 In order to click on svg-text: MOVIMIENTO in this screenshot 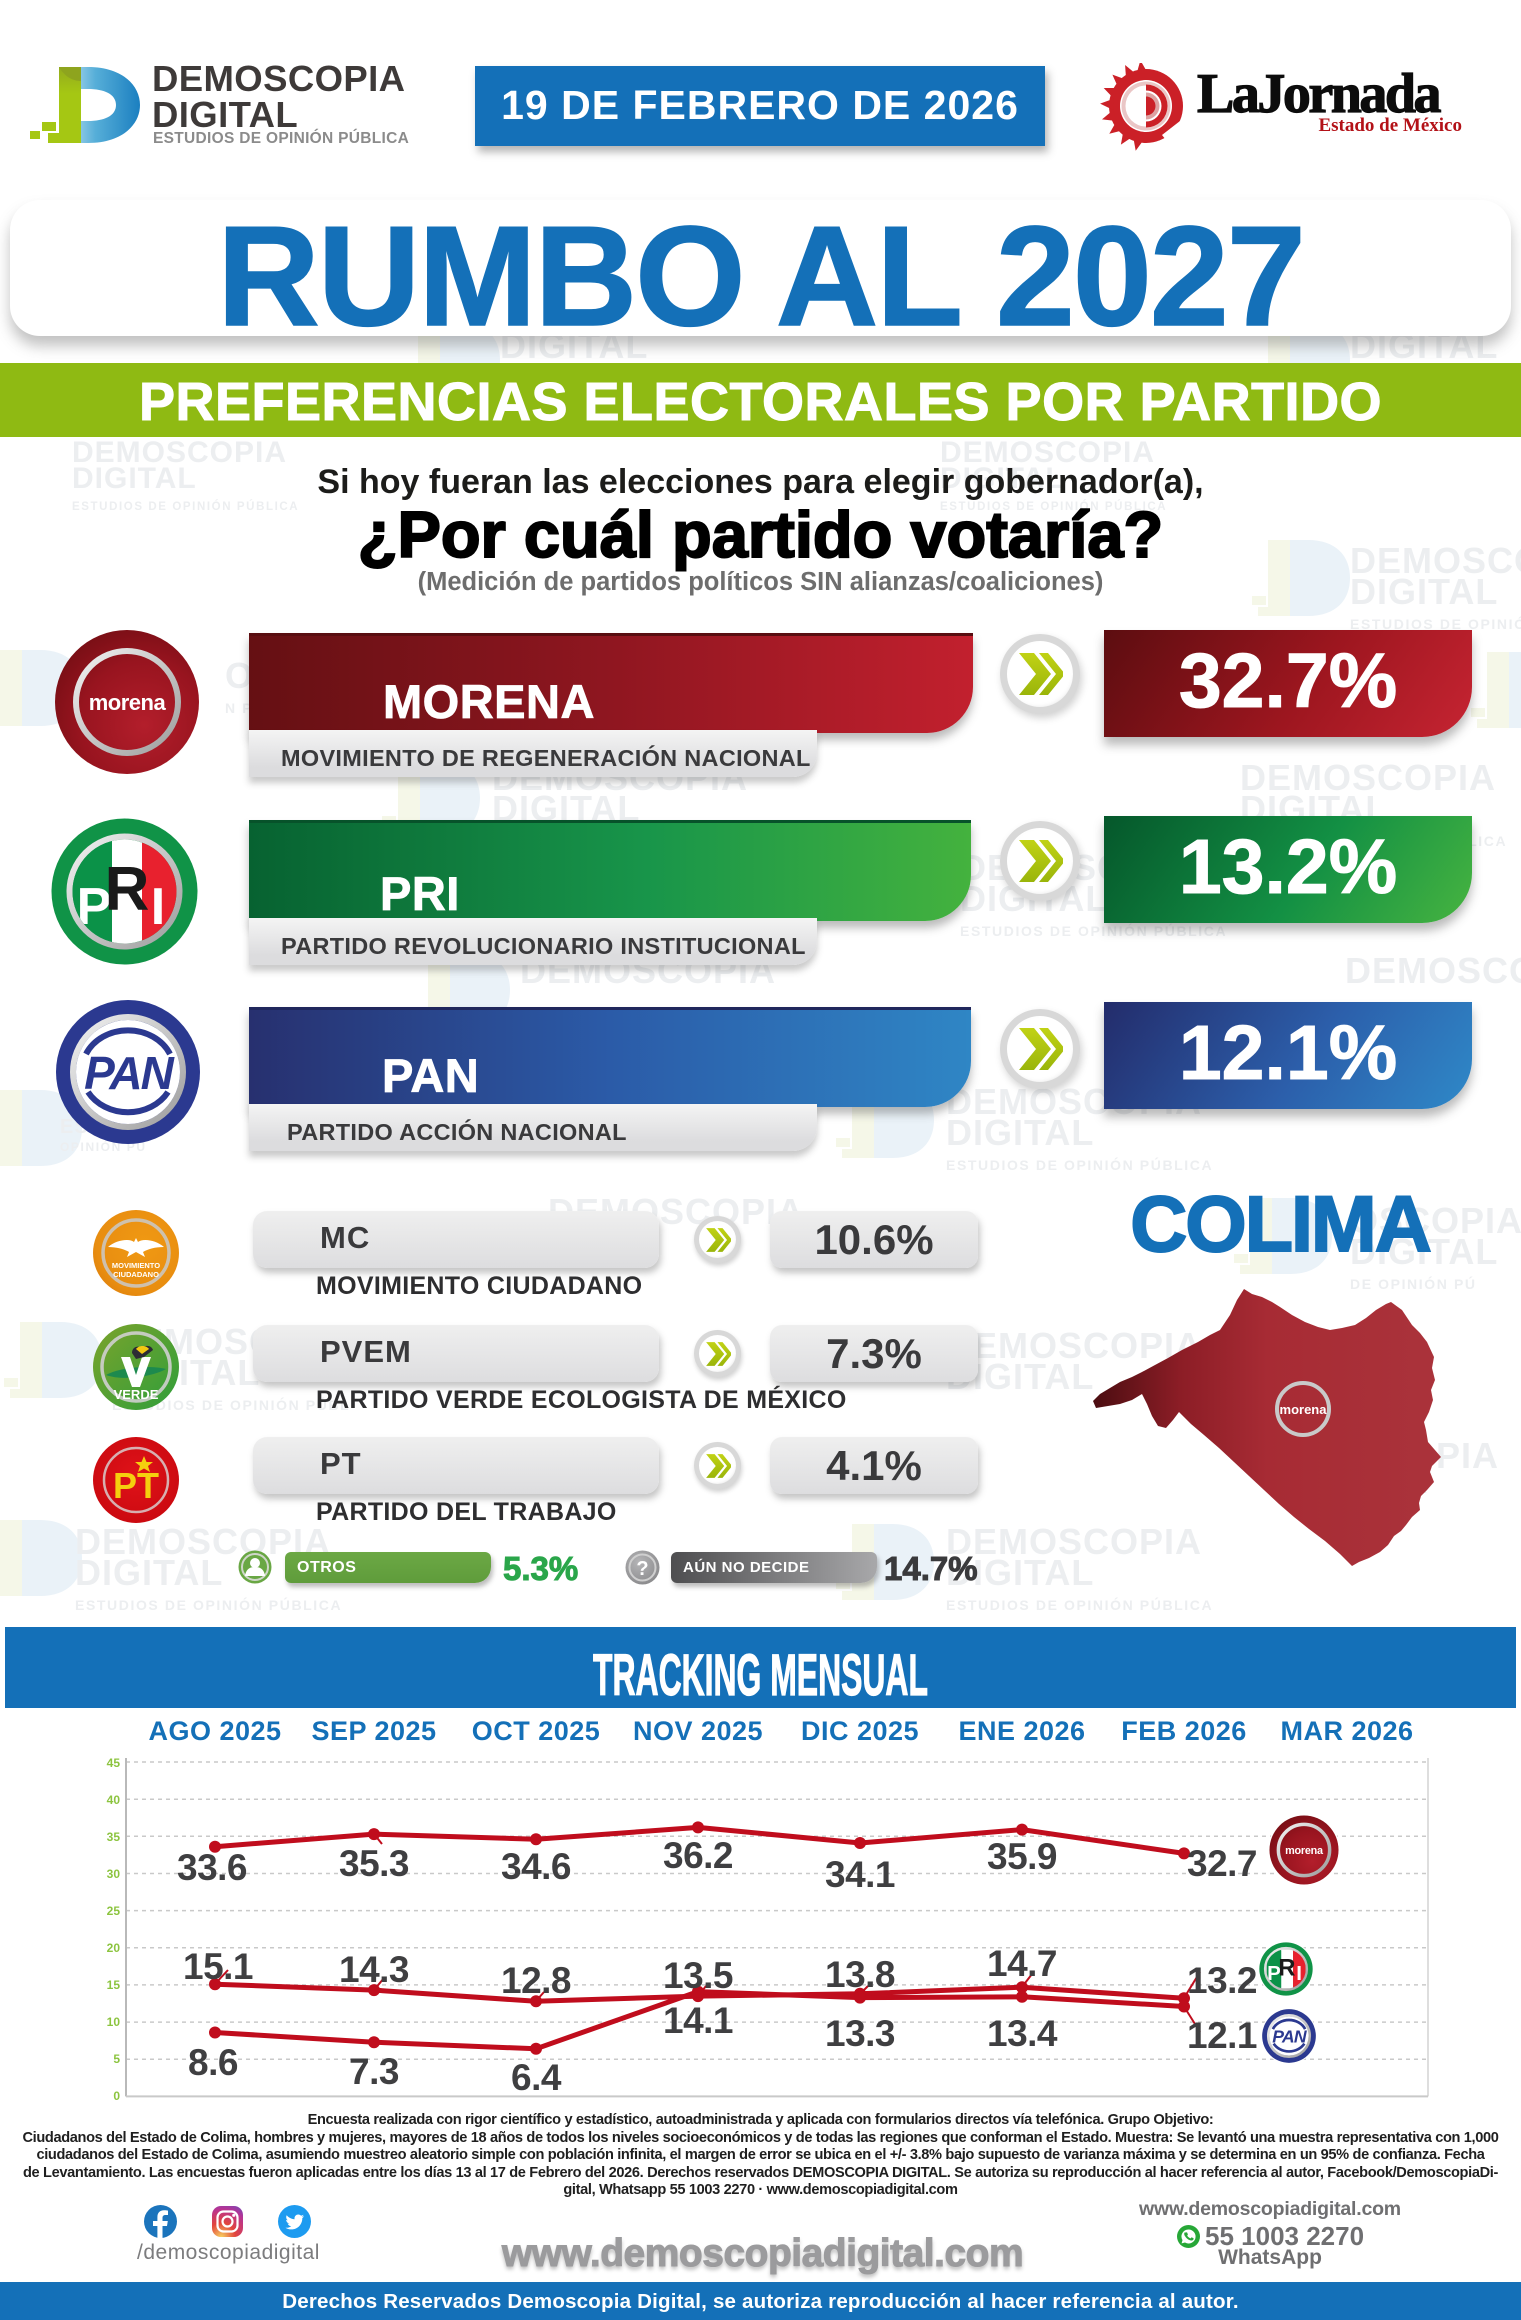, I will do `click(136, 1265)`.